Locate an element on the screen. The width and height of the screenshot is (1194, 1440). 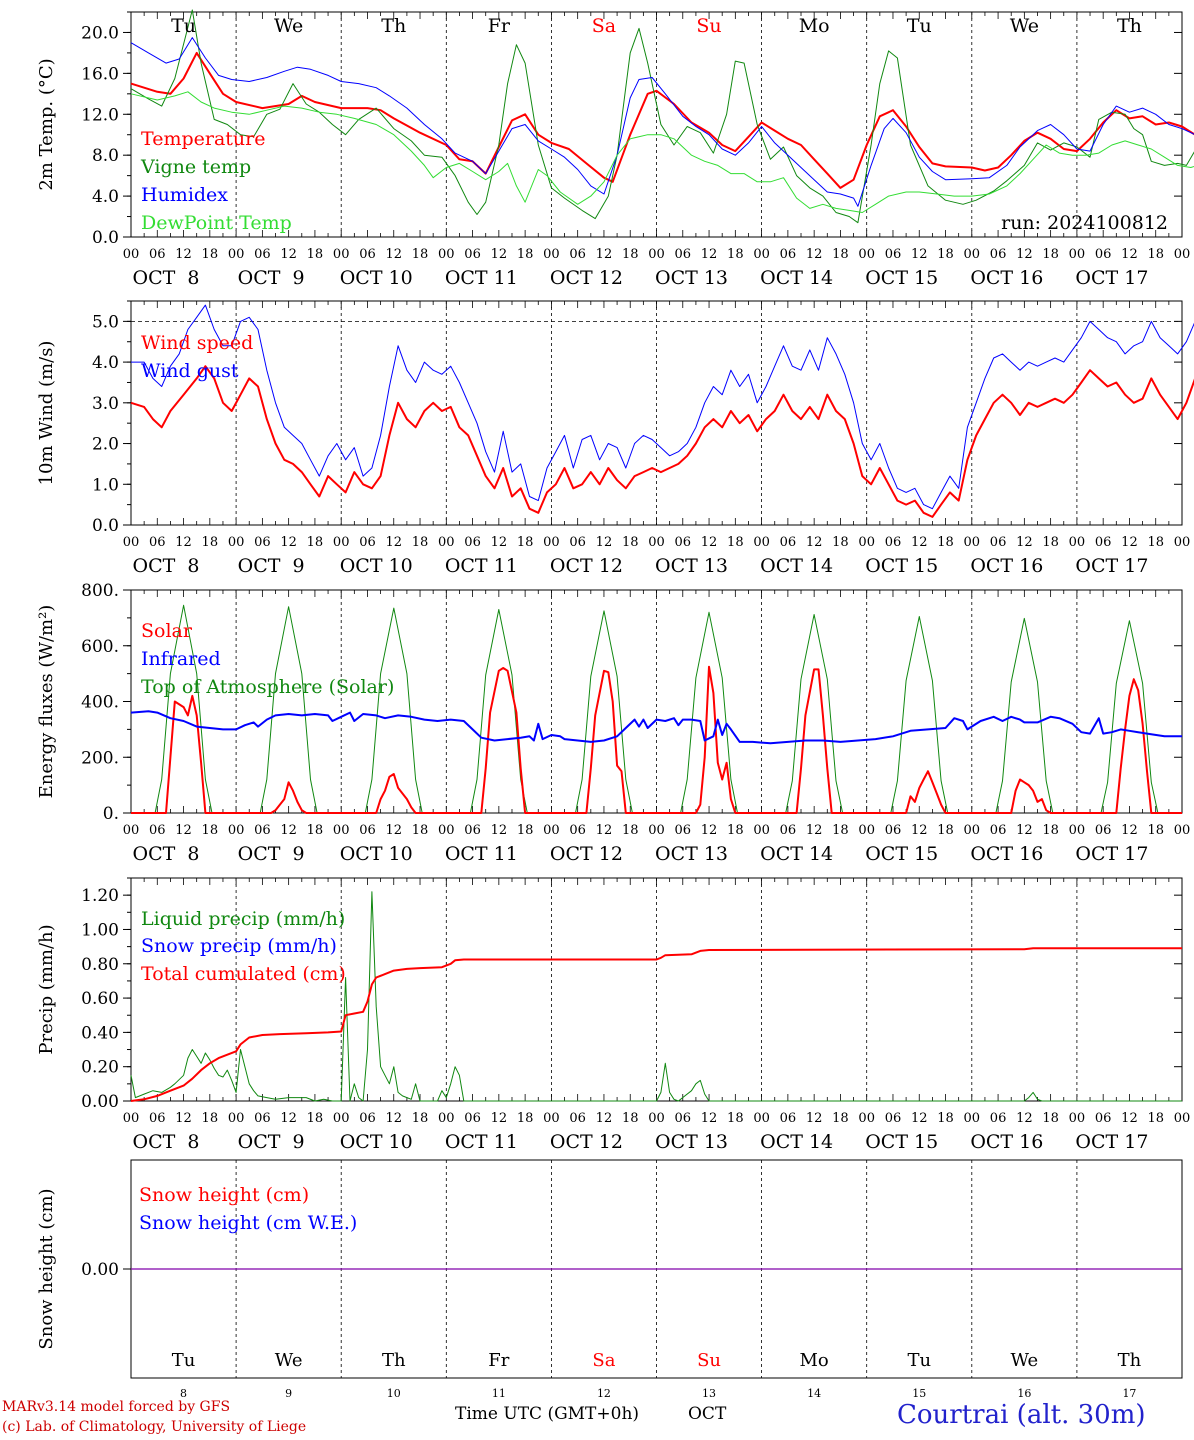
legend-entry: Snow height (cm W.E.) is located at coordinates (248, 1223).